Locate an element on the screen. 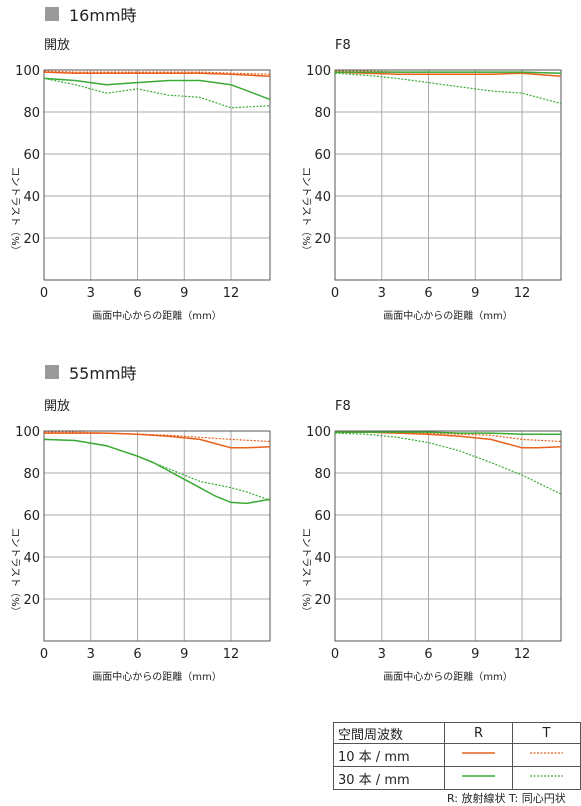 The height and width of the screenshot is (806, 581). legend-row-10: 10 本 / mm is located at coordinates (457, 755).